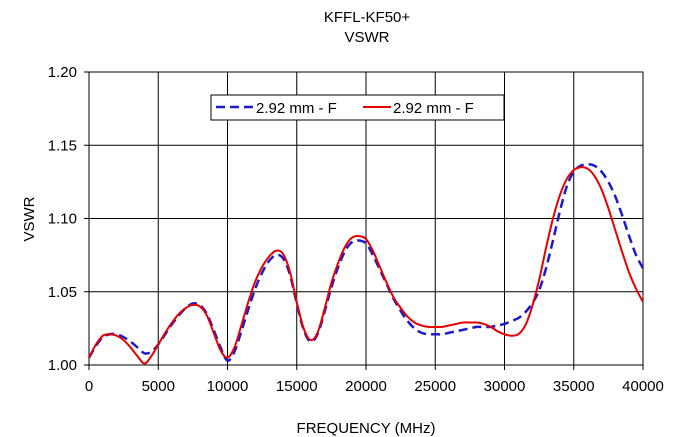  What do you see at coordinates (435, 386) in the screenshot?
I see `x-tick-label: 25000` at bounding box center [435, 386].